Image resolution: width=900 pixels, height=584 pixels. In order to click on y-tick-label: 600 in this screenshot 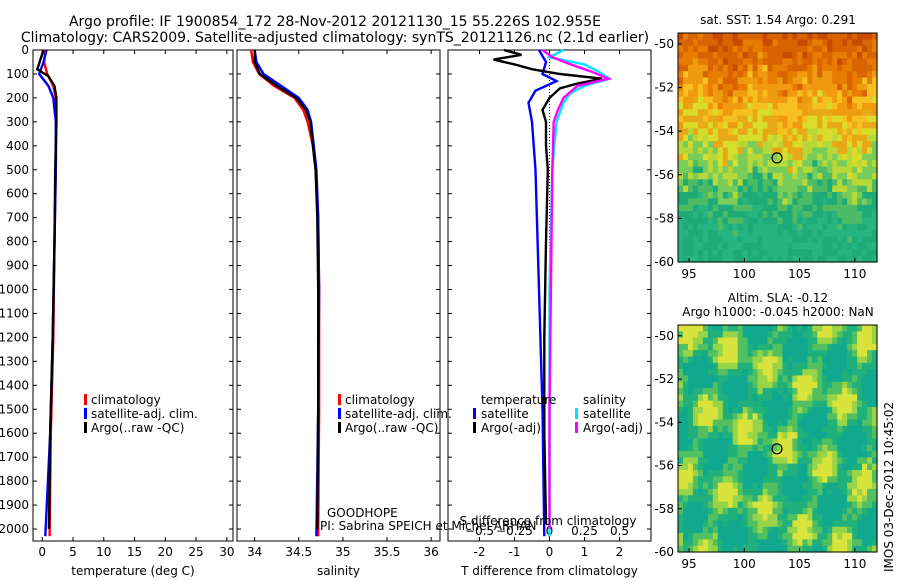, I will do `click(17, 194)`.